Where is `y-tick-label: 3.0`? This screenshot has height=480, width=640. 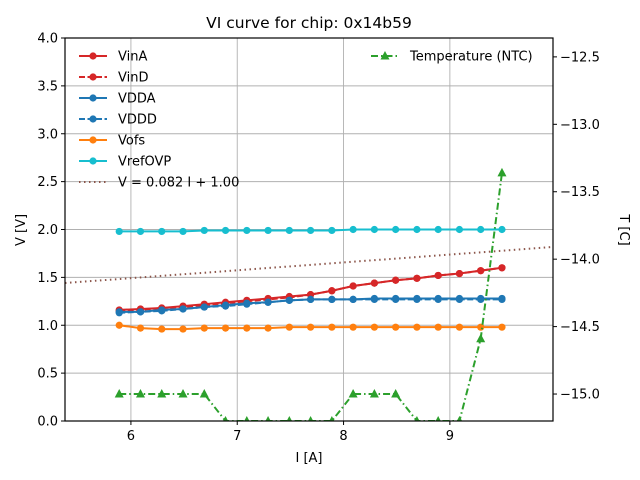
y-tick-label: 3.0 is located at coordinates (47, 134).